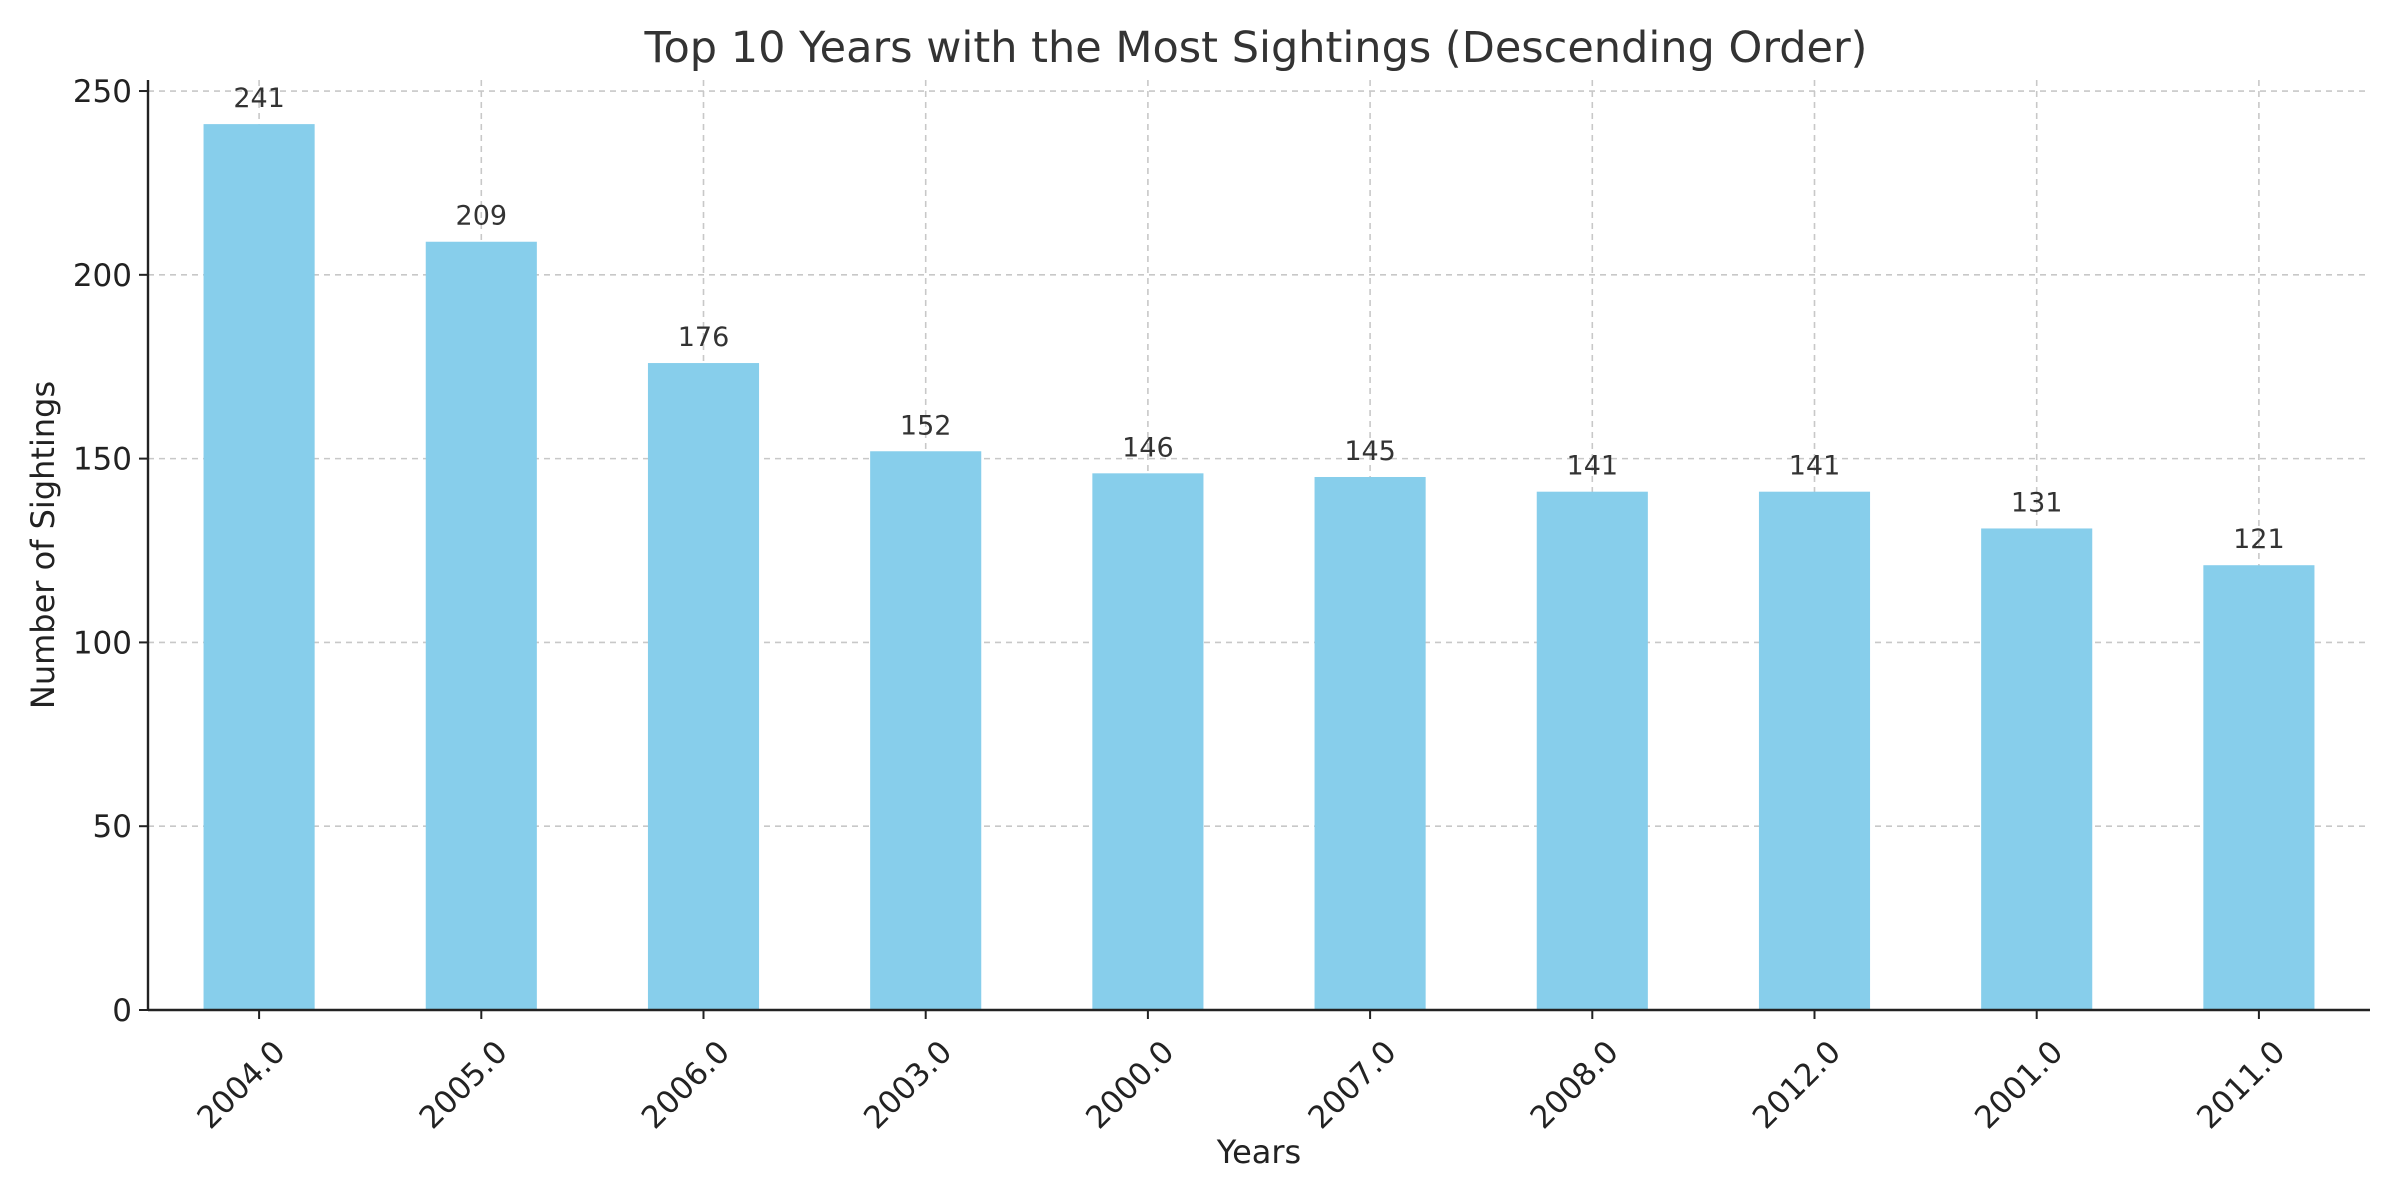 Image resolution: width=2400 pixels, height=1200 pixels. Describe the element at coordinates (1130, 1085) in the screenshot. I see `x-tick-label: 2000.0` at that location.